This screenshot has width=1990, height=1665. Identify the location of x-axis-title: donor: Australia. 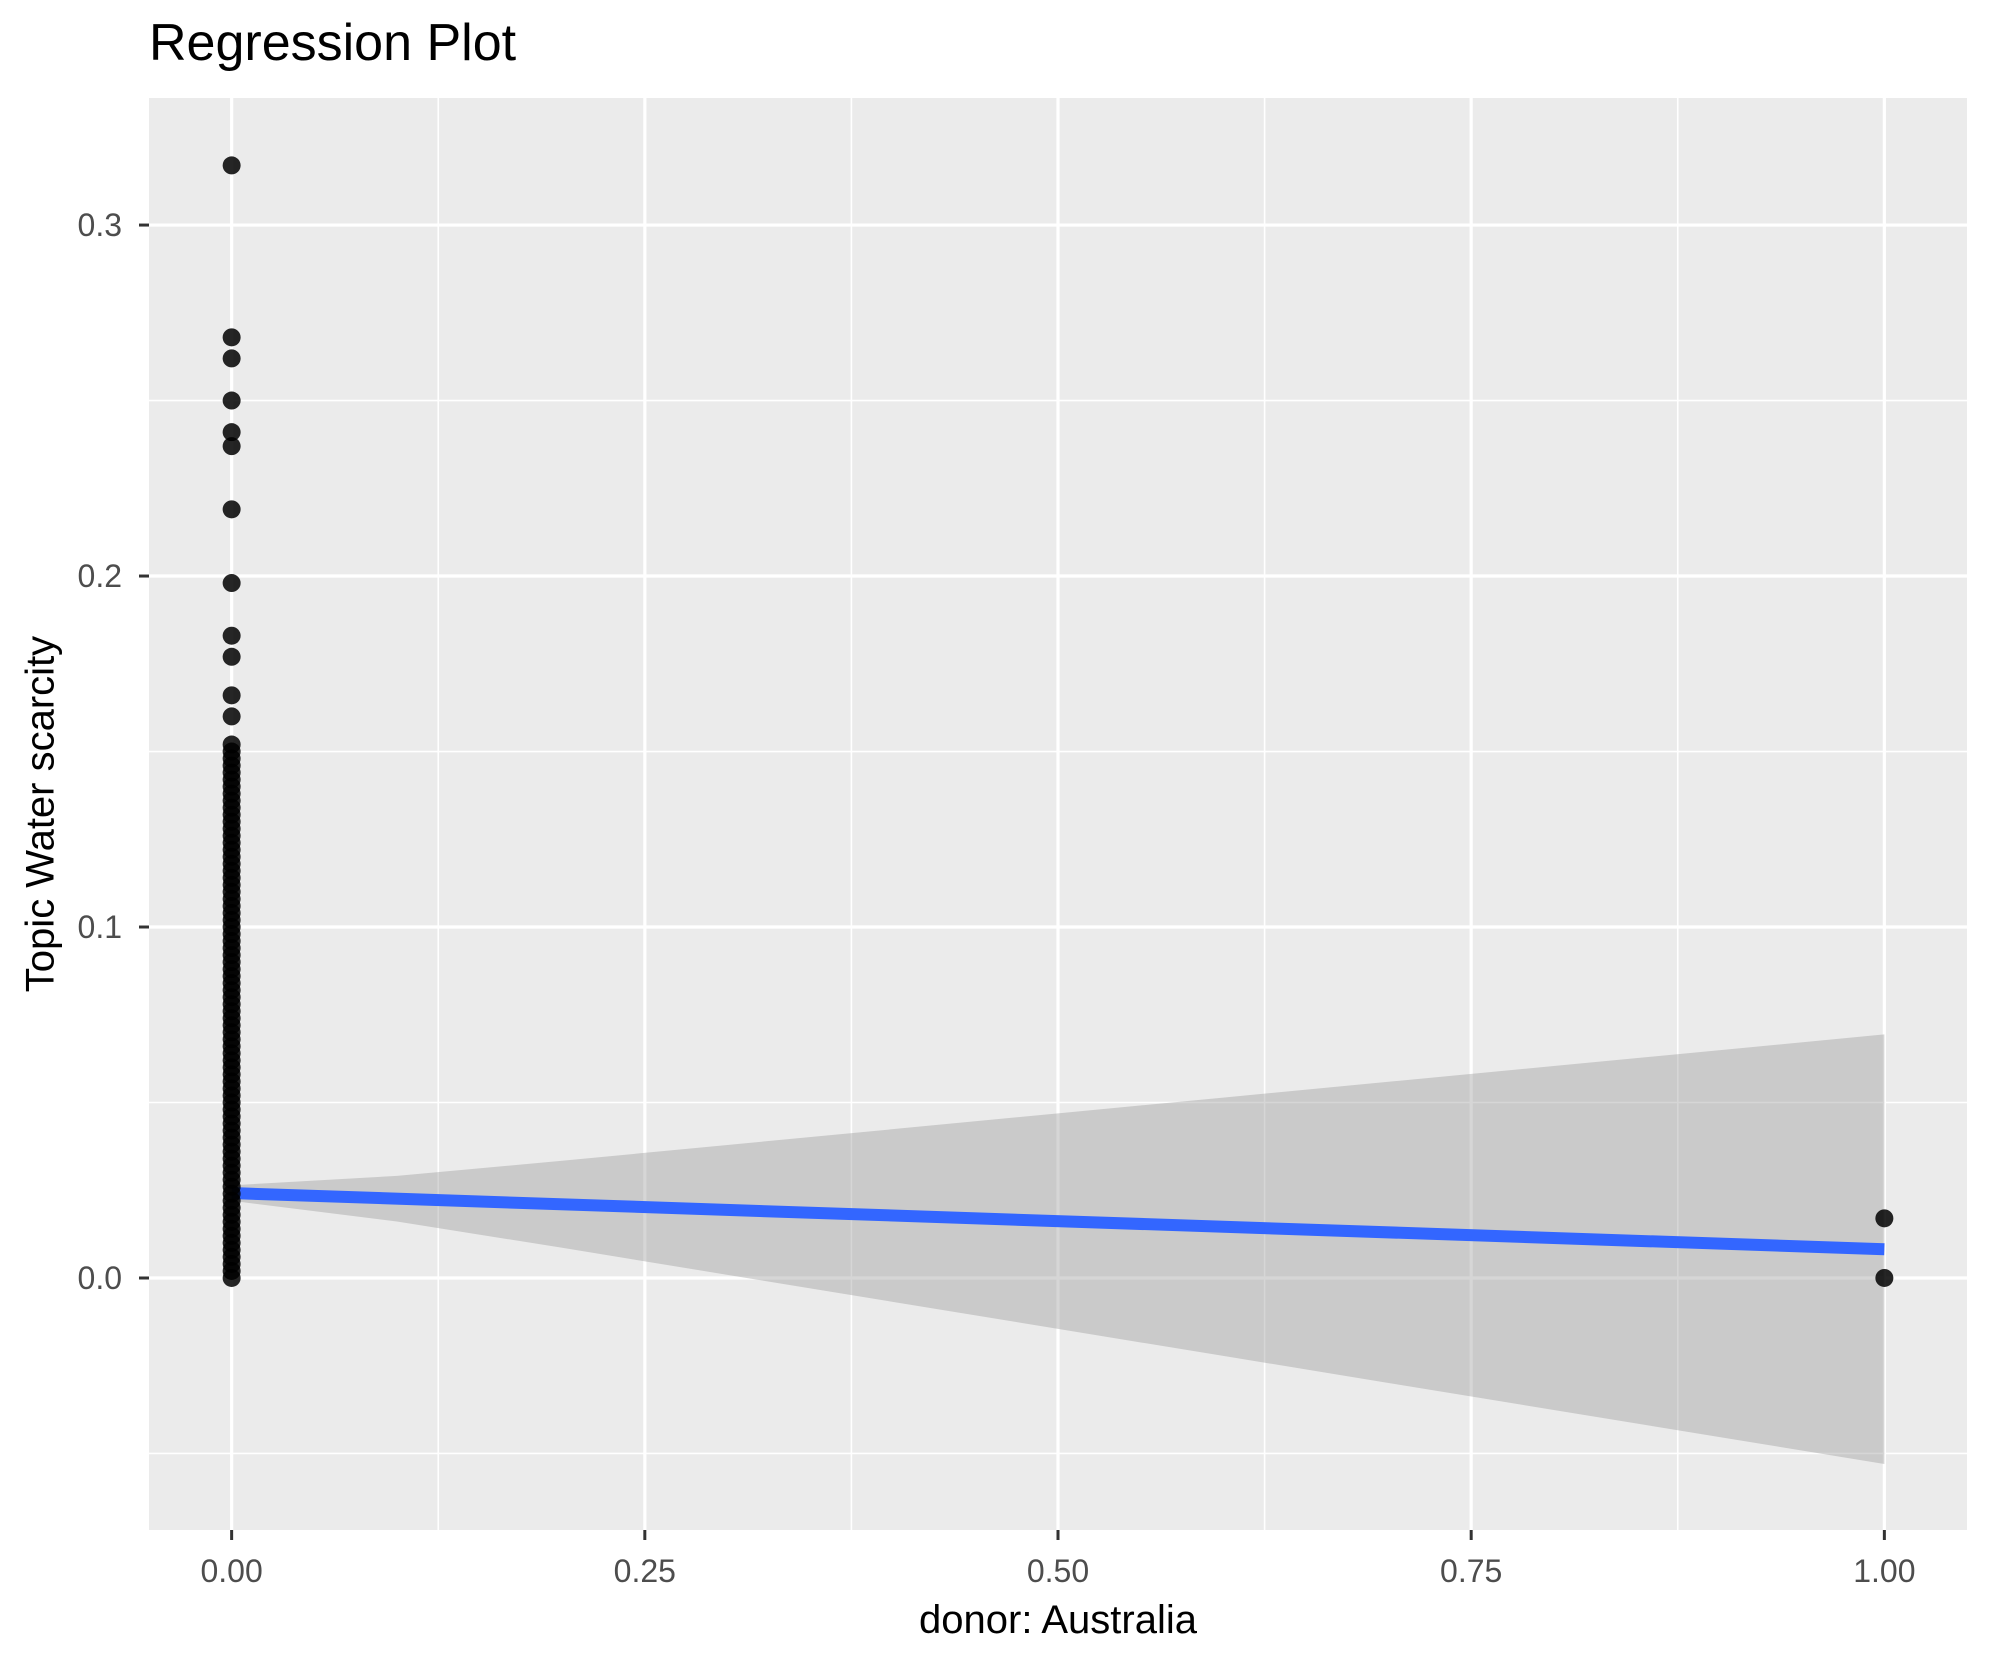
(1058, 1620).